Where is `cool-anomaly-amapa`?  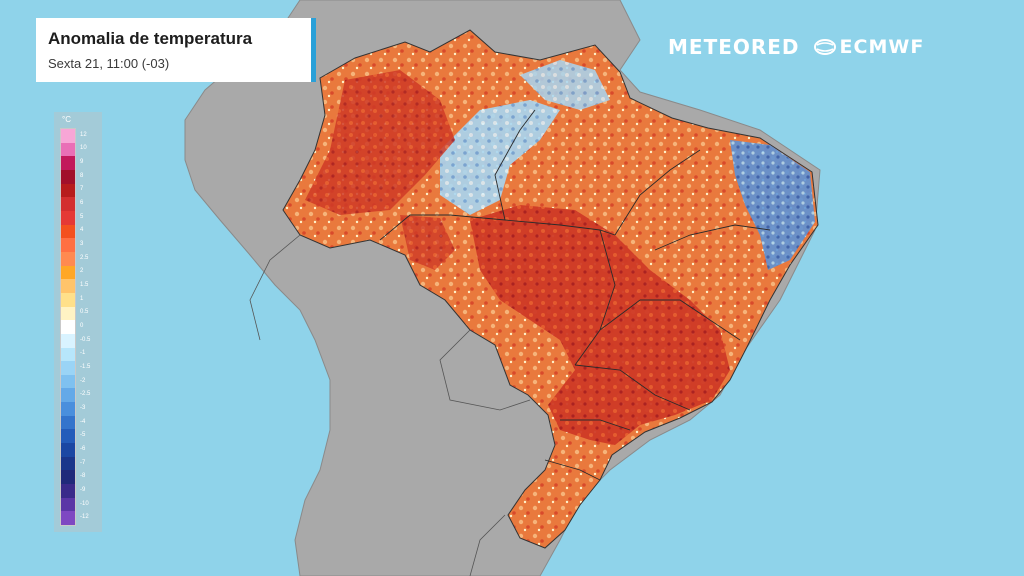
cool-anomaly-amapa is located at coordinates (565, 85).